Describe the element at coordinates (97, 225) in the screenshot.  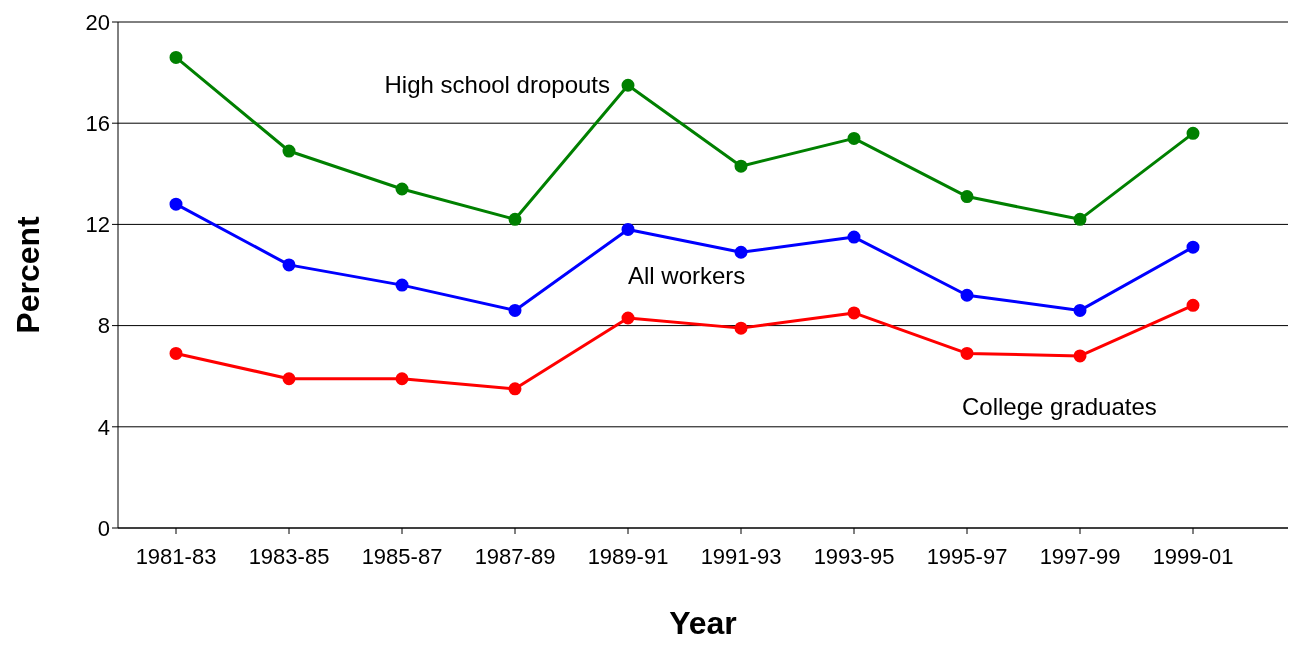
I see `y-tick-label: 12` at that location.